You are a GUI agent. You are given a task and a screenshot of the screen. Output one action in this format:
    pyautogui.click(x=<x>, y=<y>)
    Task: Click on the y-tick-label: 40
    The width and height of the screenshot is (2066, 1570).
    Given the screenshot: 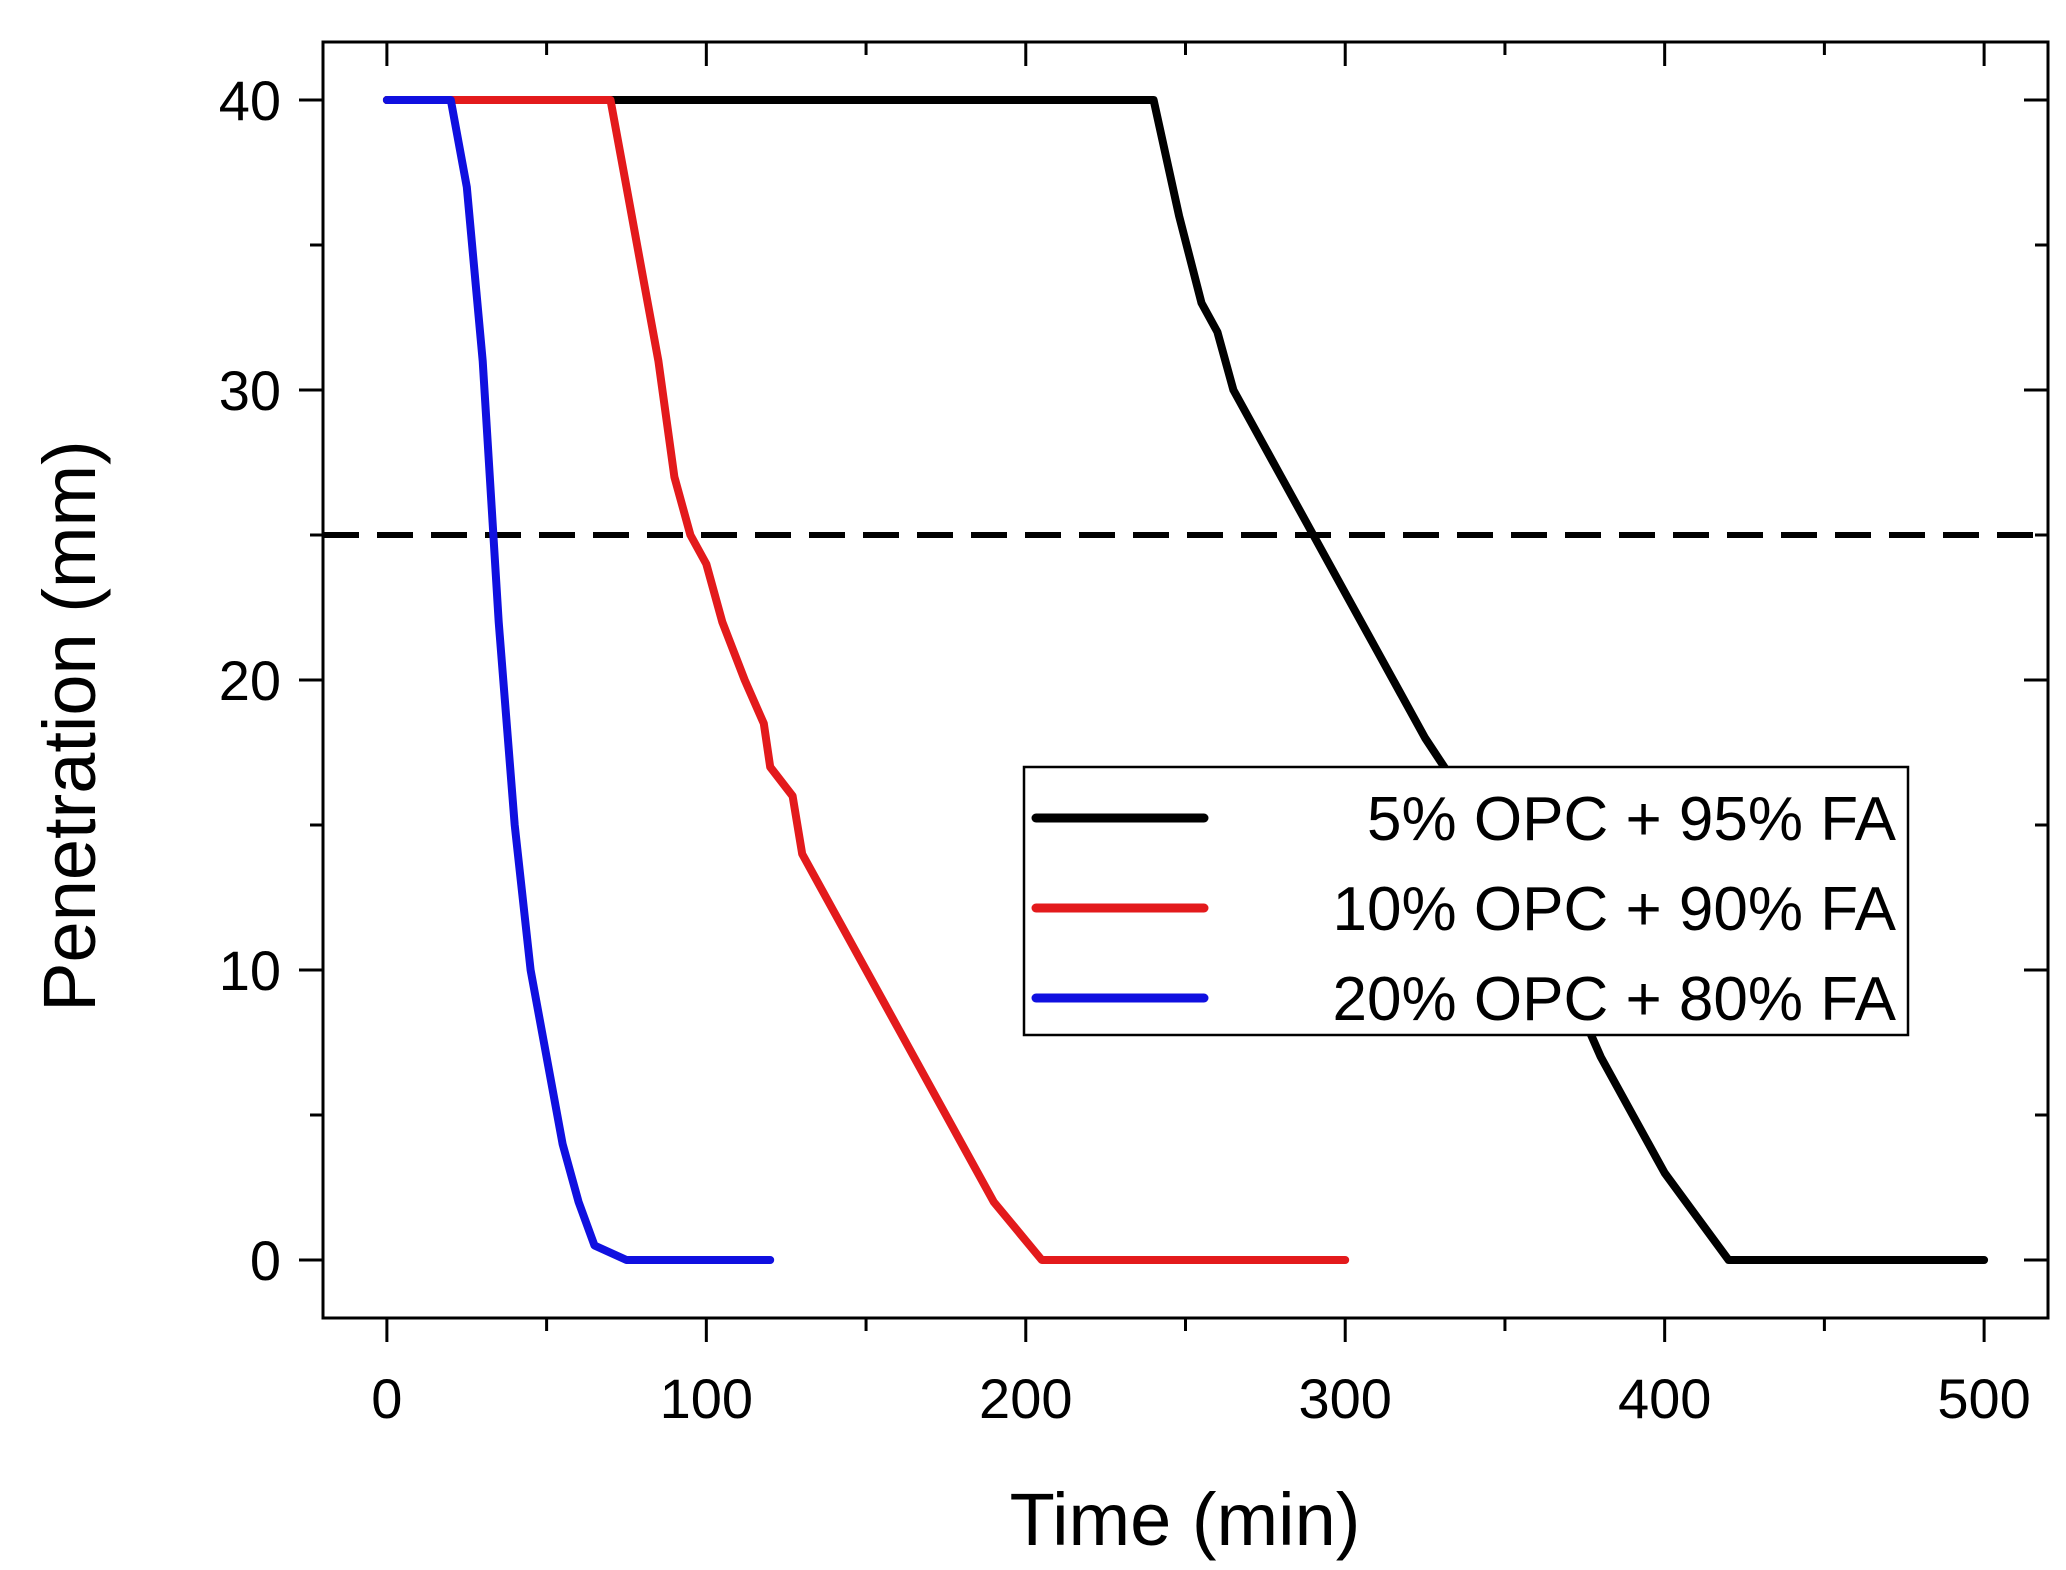 What is the action you would take?
    pyautogui.click(x=250, y=100)
    